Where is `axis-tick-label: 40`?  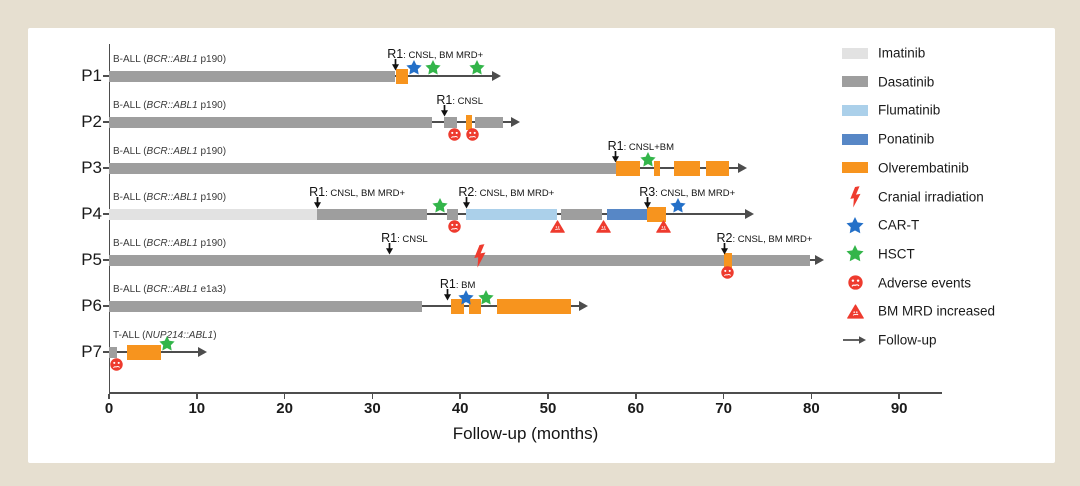 axis-tick-label: 40 is located at coordinates (460, 408).